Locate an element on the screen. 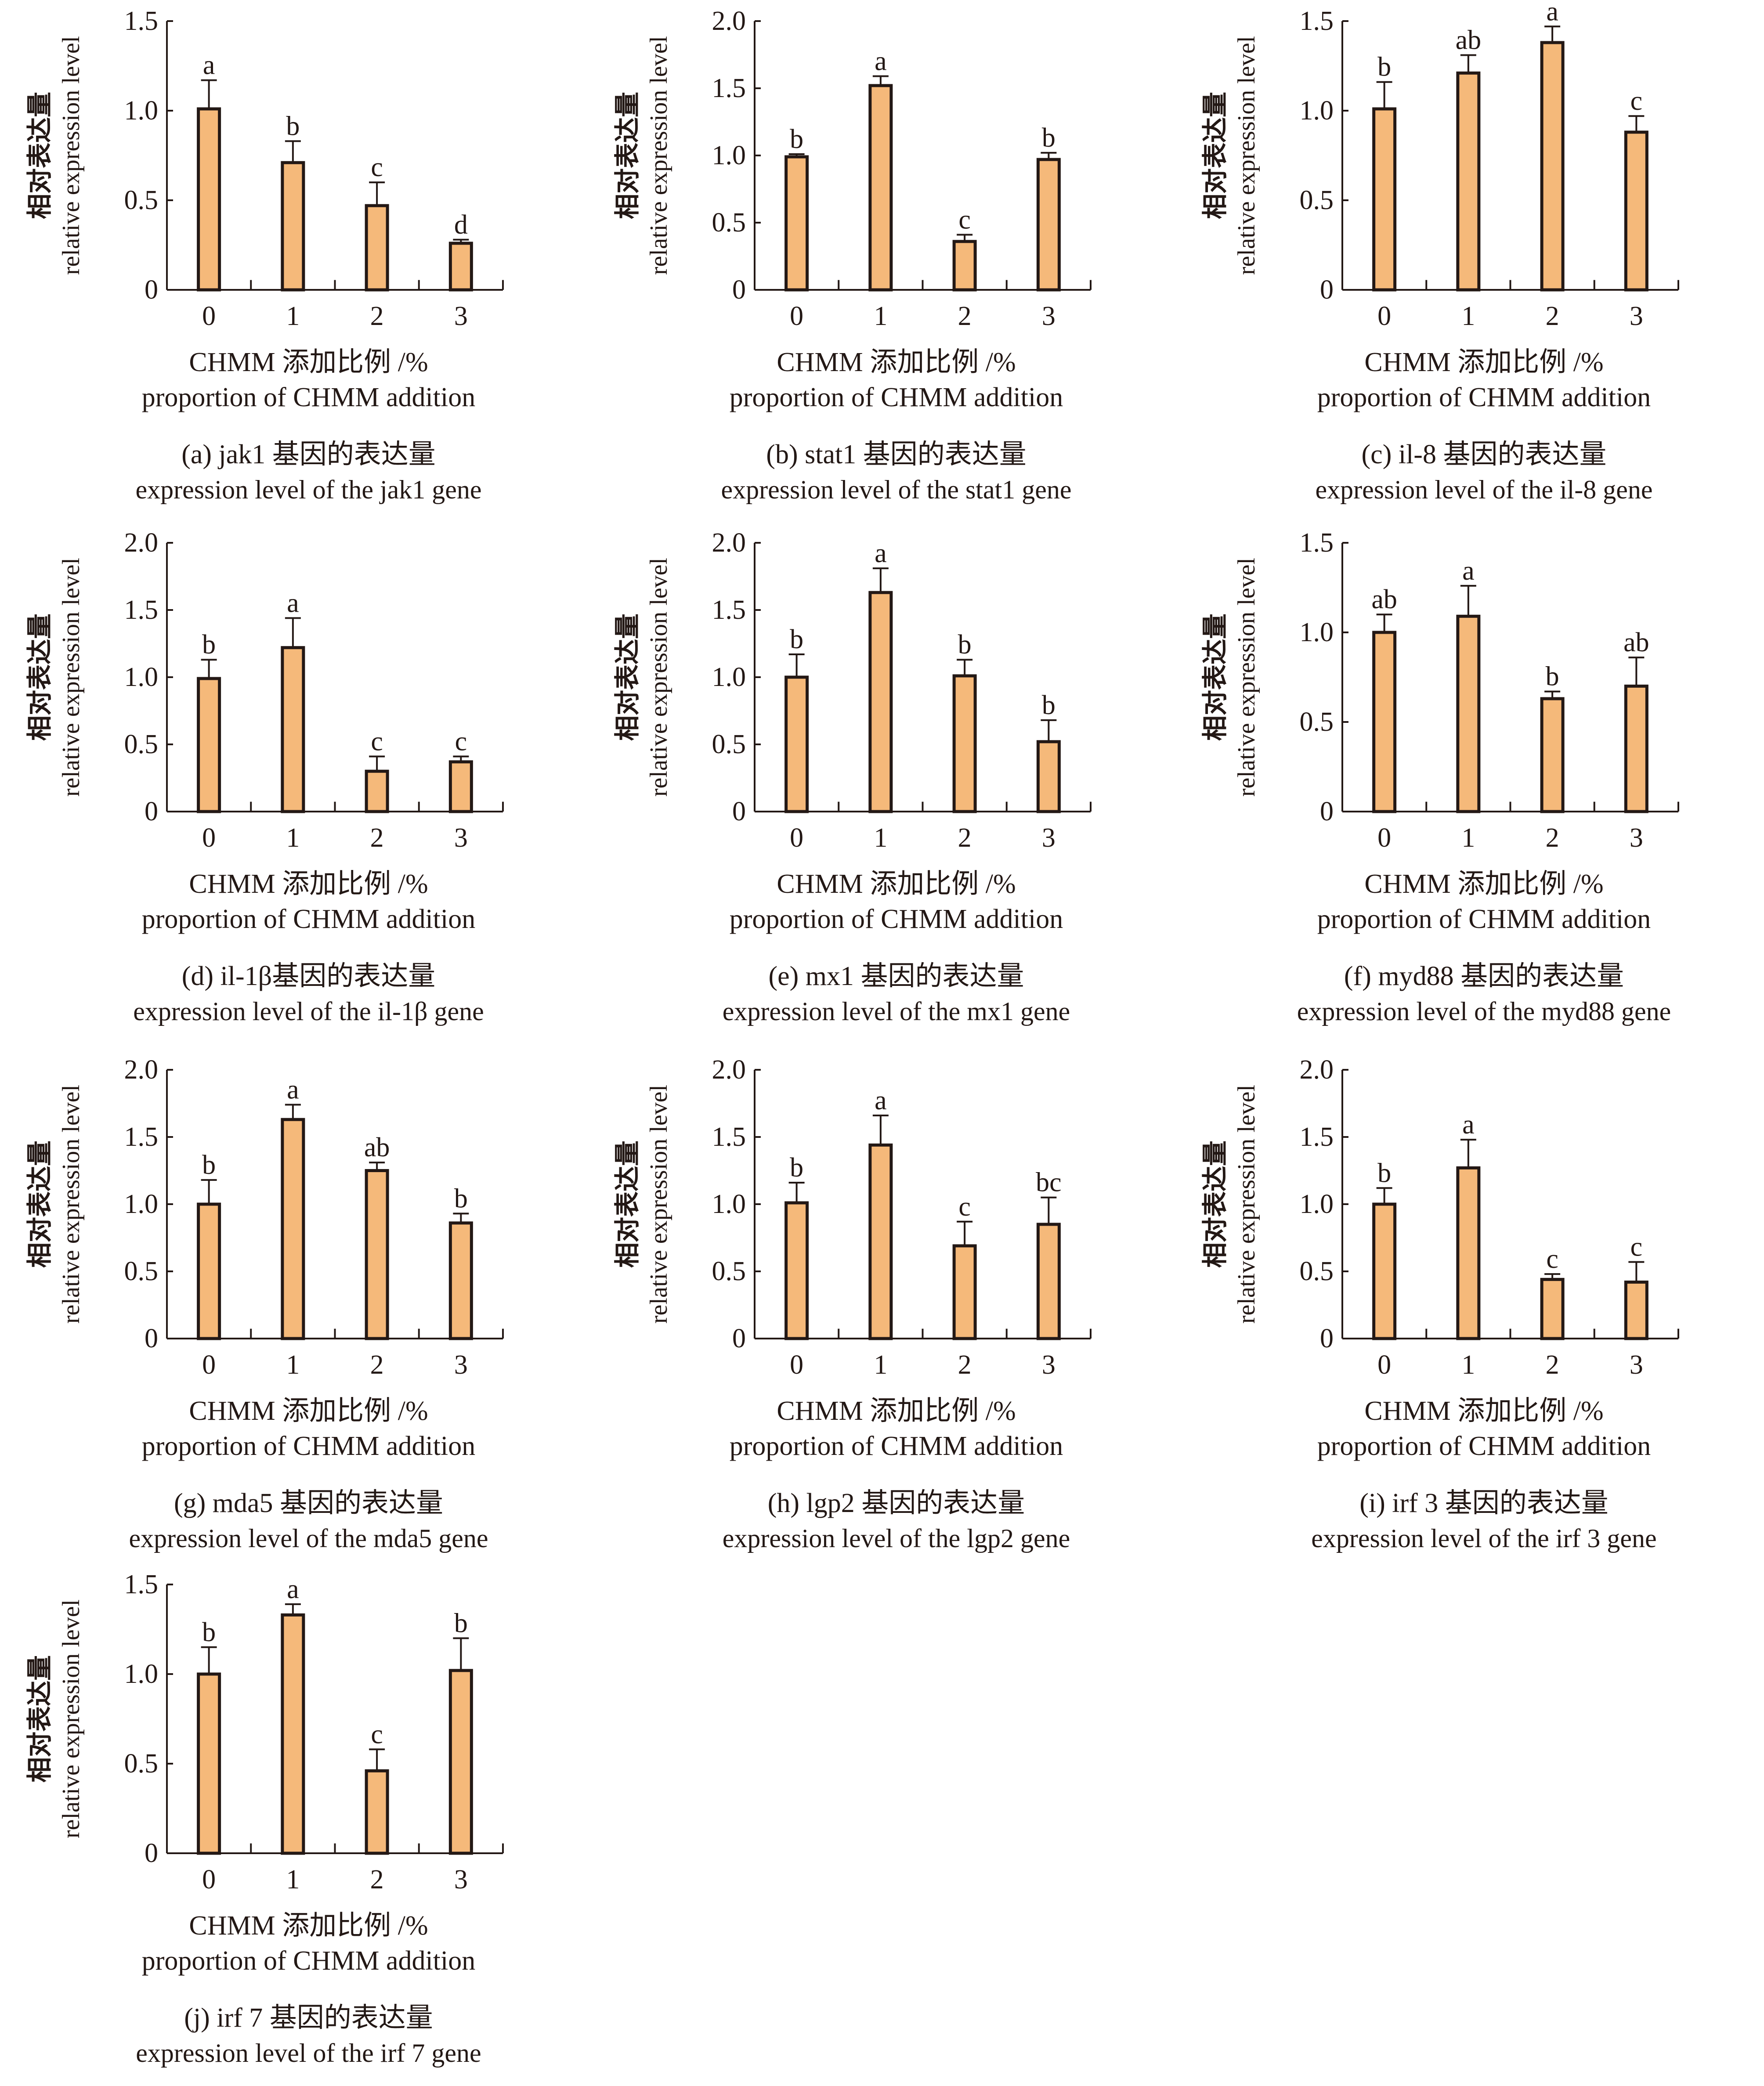  panel-caption-en: expression level of the myd88 gene is located at coordinates (1484, 1011).